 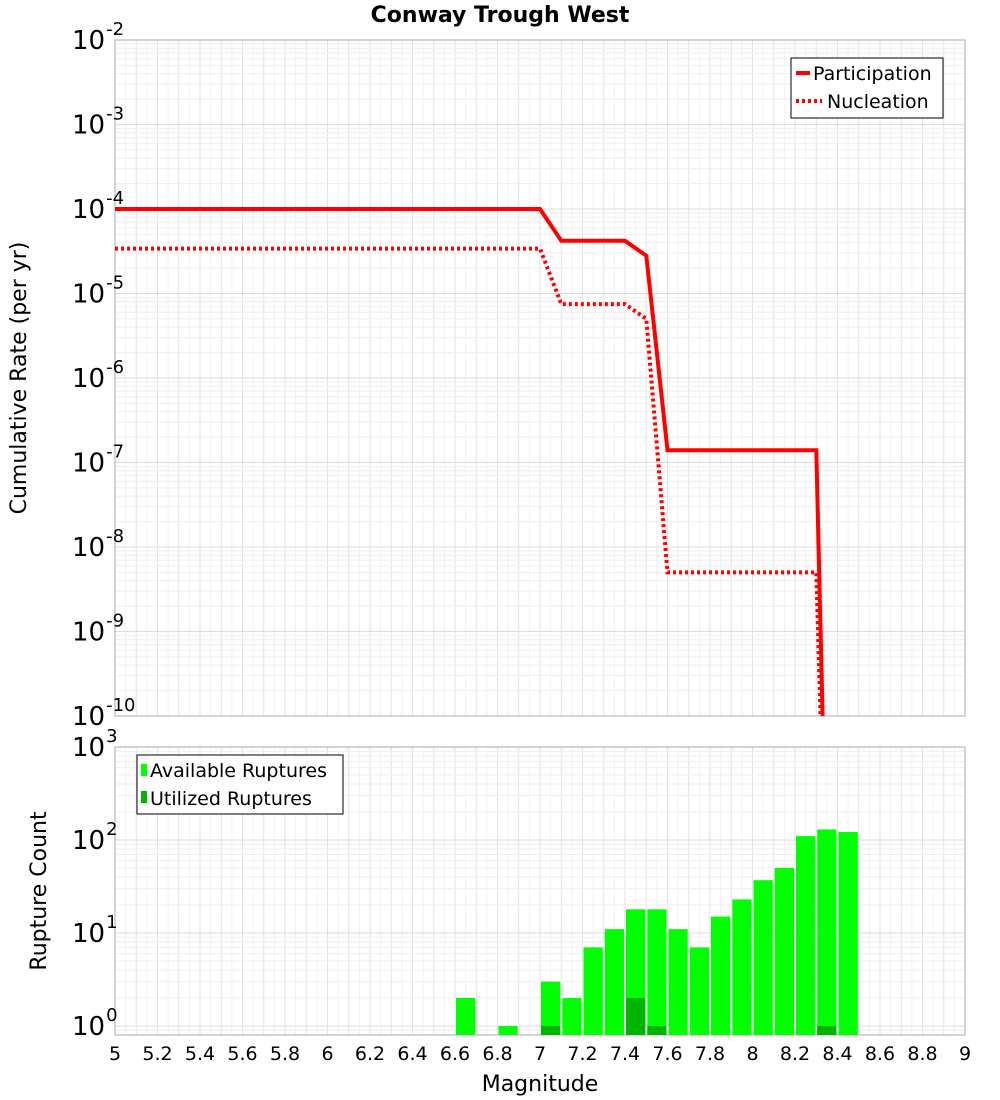 I want to click on magnitude-tick-label: 6.6, so click(x=455, y=1054).